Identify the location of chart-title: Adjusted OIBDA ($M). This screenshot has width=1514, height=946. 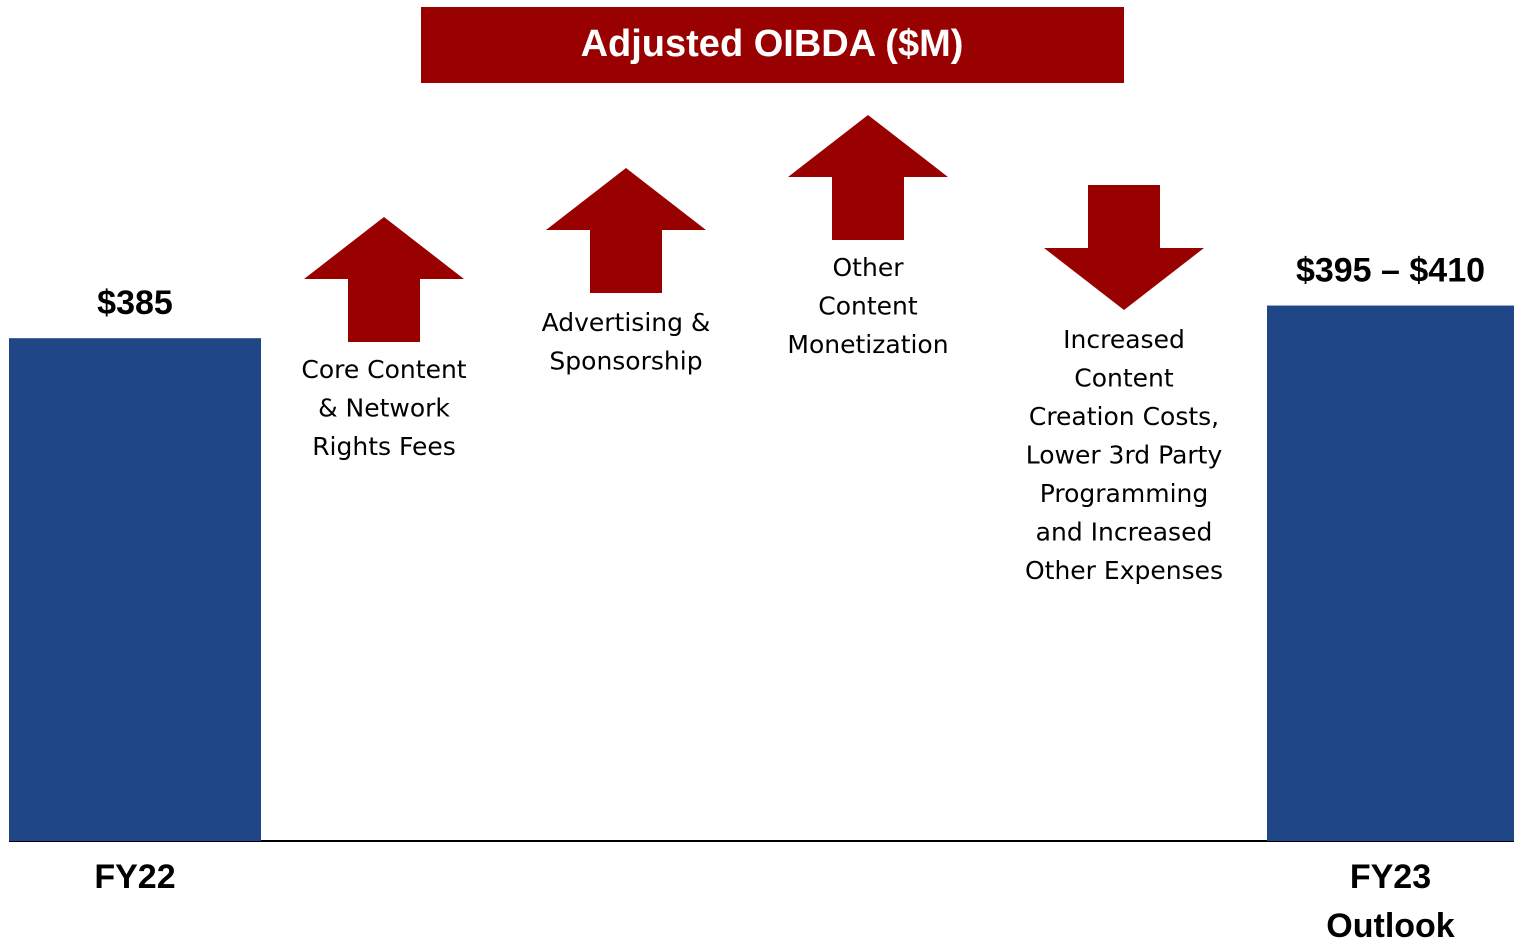
(772, 44).